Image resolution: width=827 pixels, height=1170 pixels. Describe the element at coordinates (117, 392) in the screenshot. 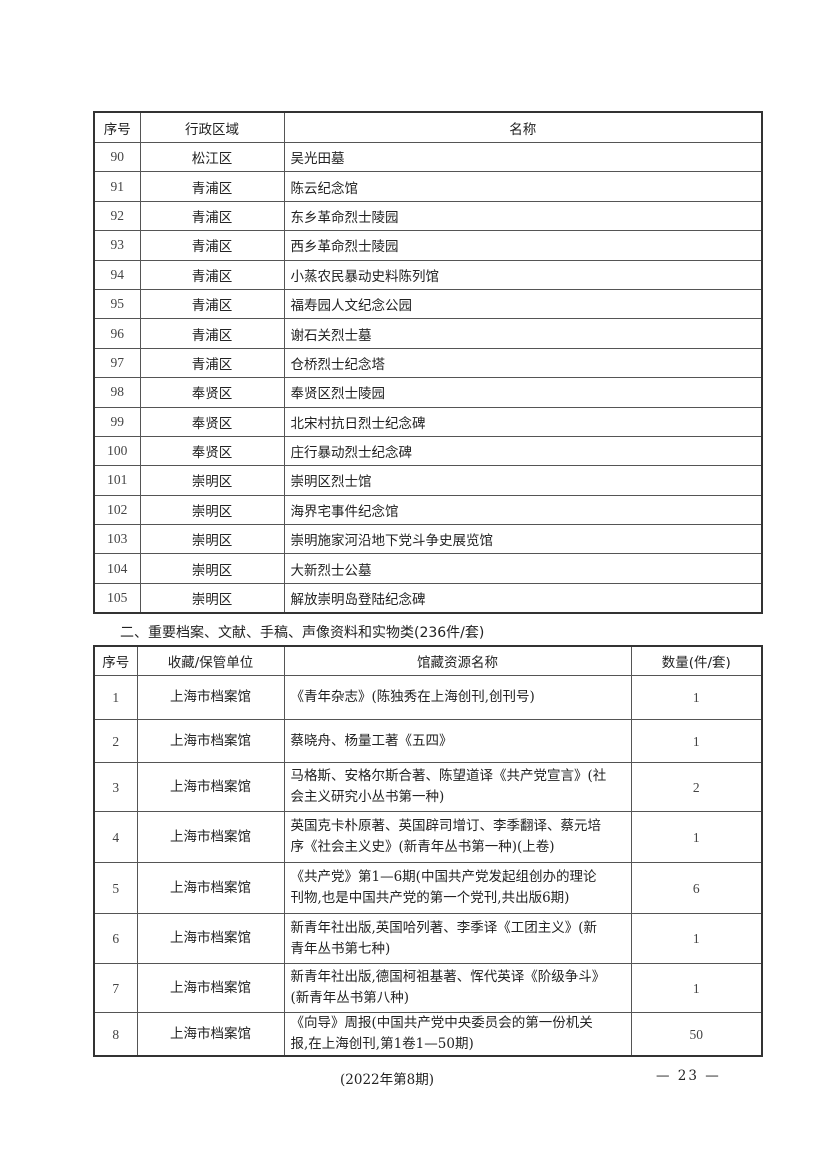

I see `row-number: 98` at that location.